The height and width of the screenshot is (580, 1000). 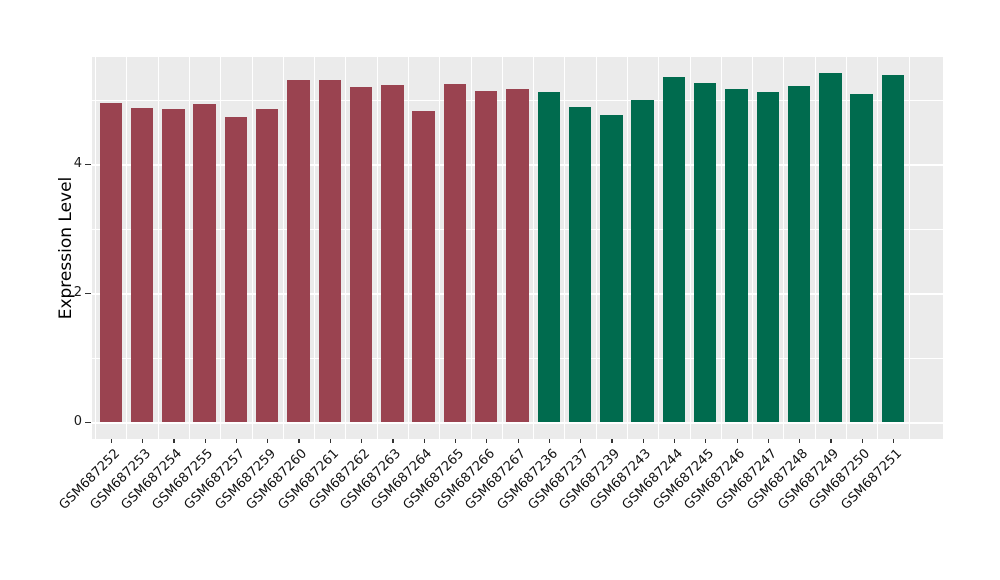 I want to click on bar-GSM687250, so click(x=861, y=257).